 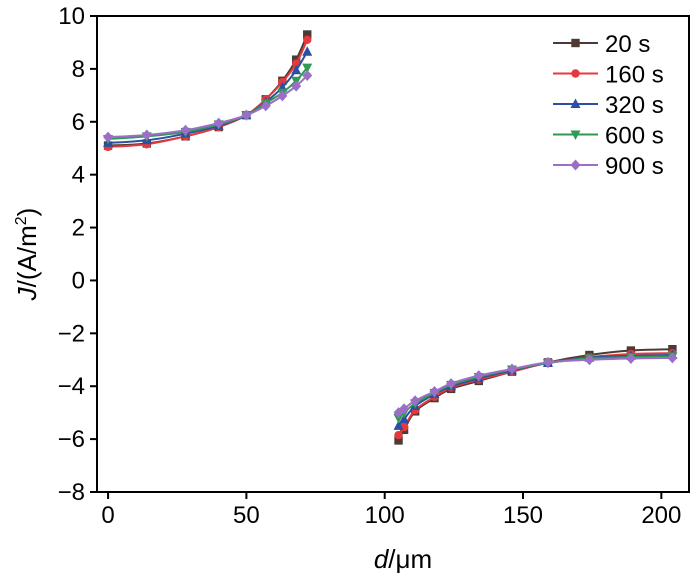 I want to click on y-tick-label: −8, so click(x=71, y=492).